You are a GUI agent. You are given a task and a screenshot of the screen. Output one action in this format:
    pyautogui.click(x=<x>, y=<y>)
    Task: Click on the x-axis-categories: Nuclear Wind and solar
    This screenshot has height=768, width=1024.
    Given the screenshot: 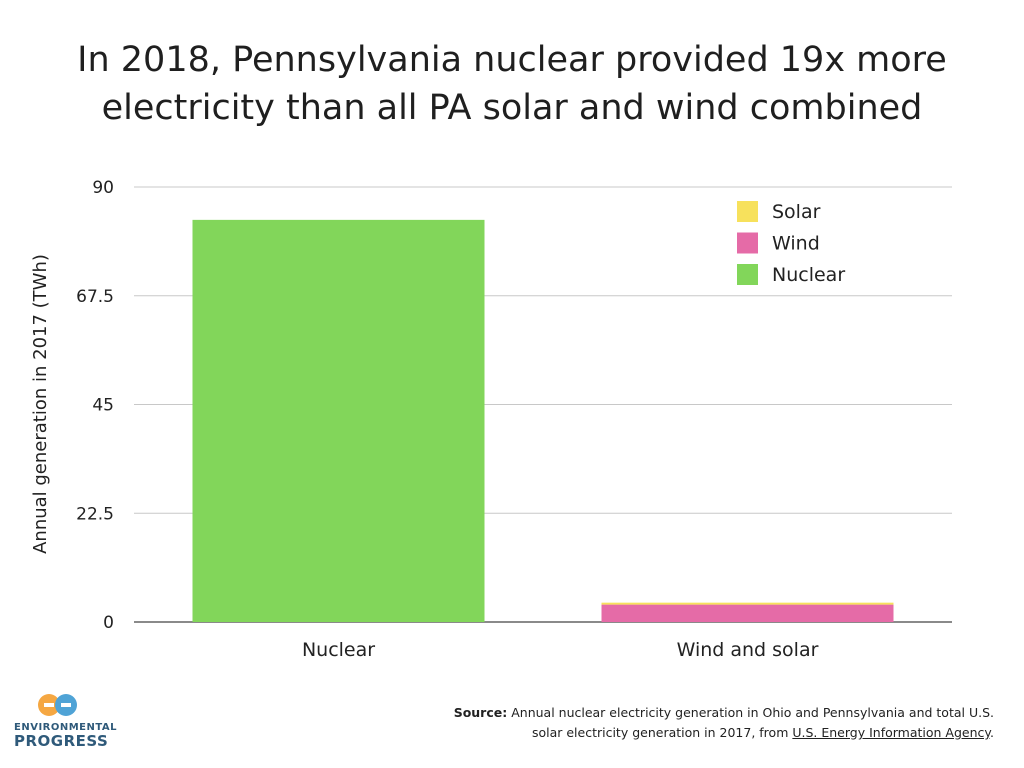 What is the action you would take?
    pyautogui.click(x=560, y=650)
    